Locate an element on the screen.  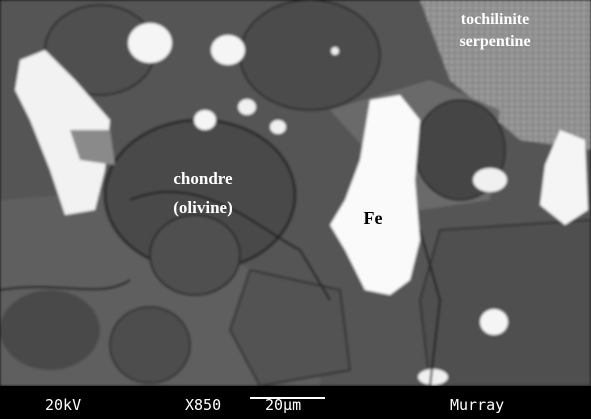
scale: 20µm is located at coordinates (283, 405).